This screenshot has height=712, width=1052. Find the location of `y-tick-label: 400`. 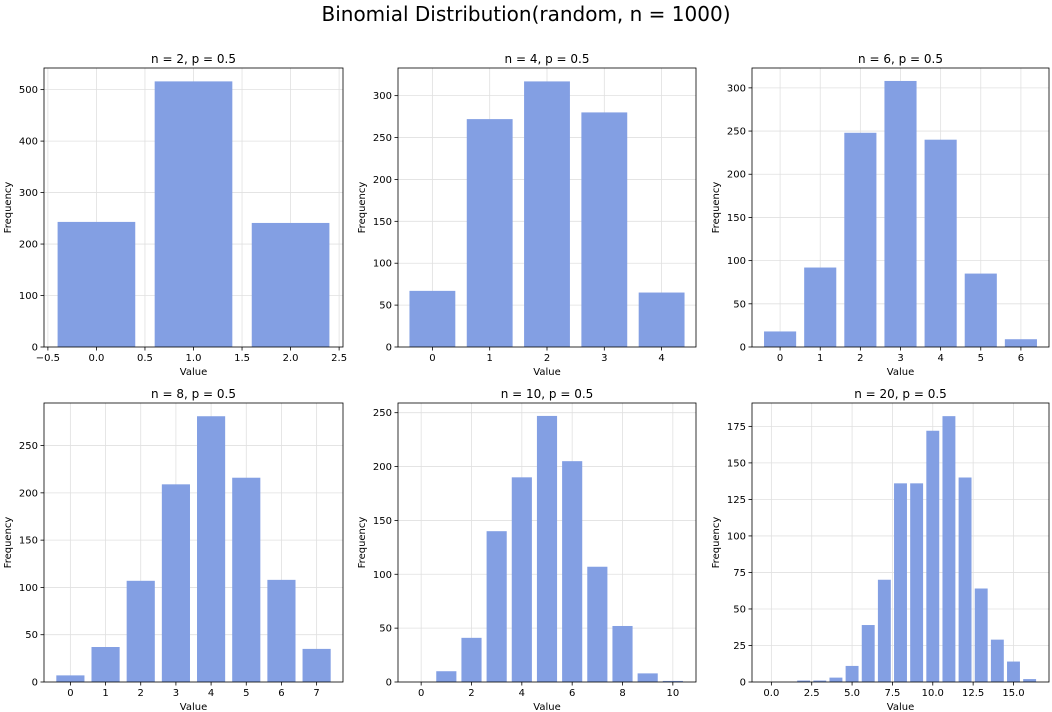

y-tick-label: 400 is located at coordinates (28, 142).